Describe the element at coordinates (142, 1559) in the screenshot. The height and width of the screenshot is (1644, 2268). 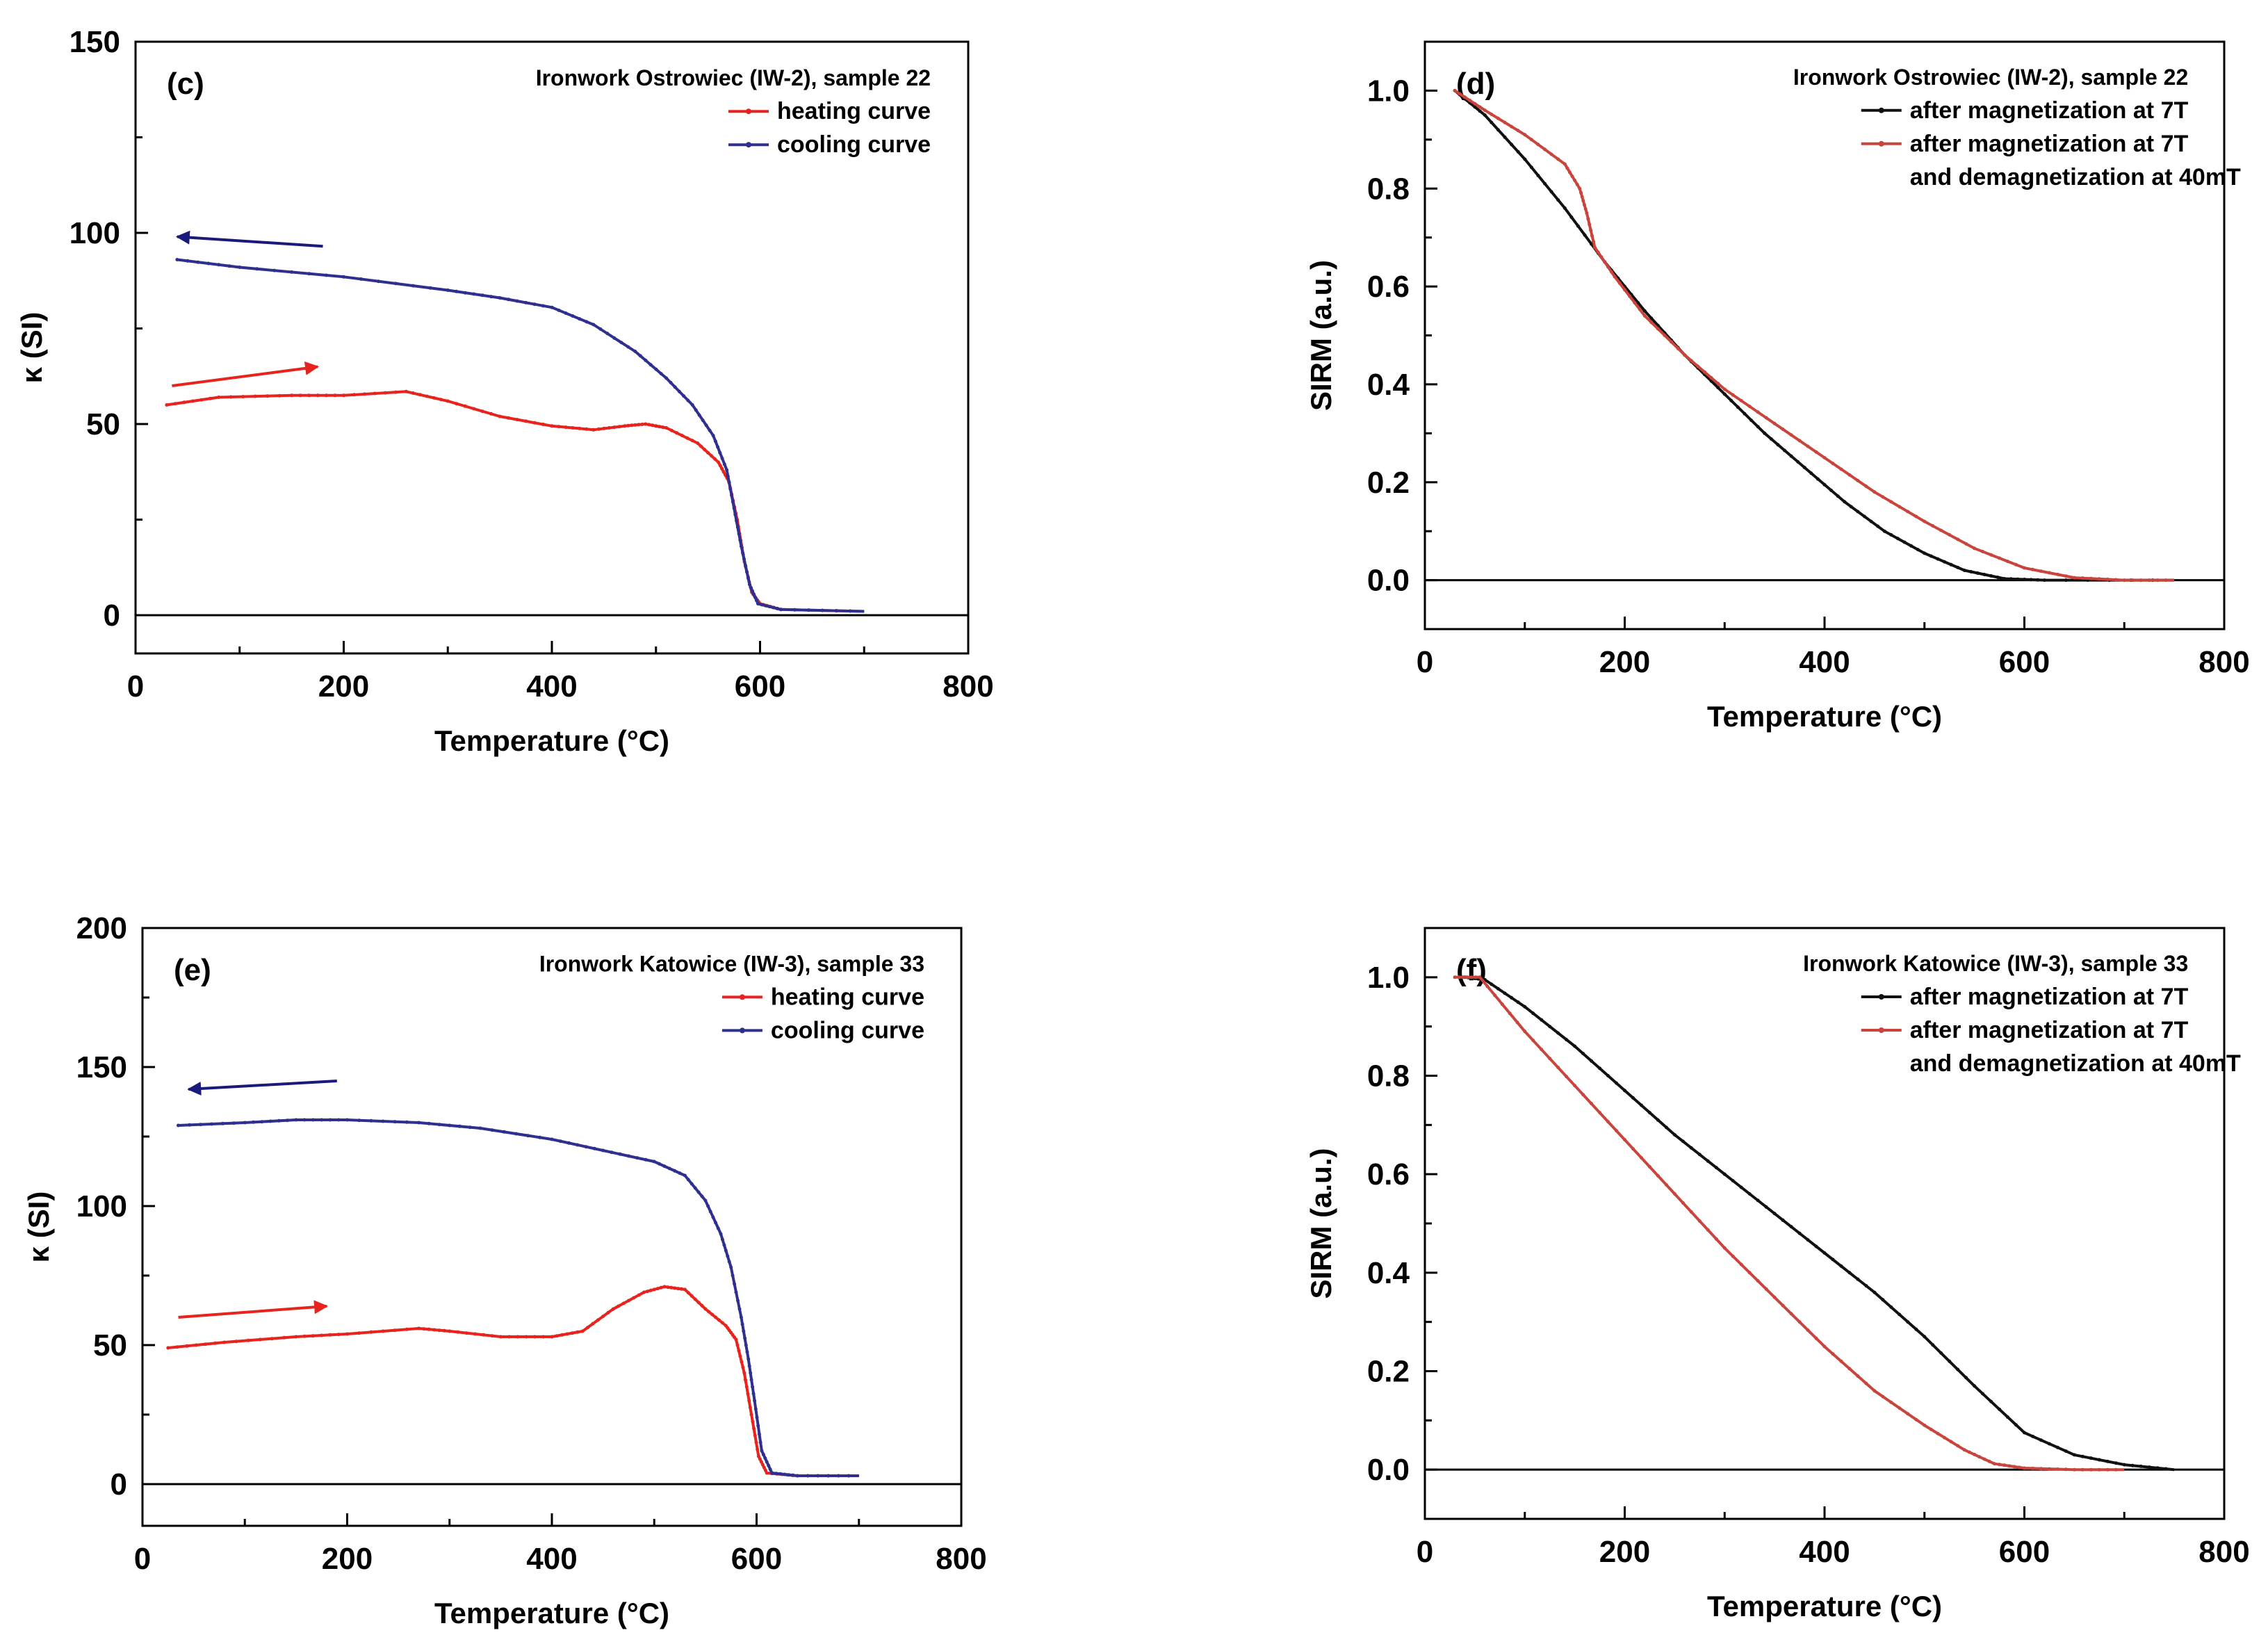
I see `x-tick-label: 0` at that location.